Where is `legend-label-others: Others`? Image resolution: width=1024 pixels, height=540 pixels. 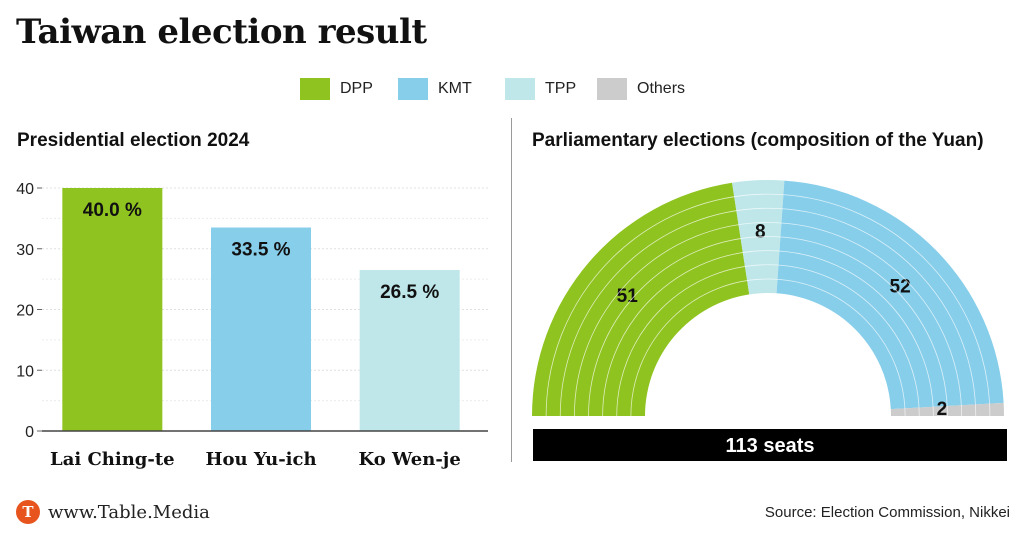 legend-label-others: Others is located at coordinates (661, 88).